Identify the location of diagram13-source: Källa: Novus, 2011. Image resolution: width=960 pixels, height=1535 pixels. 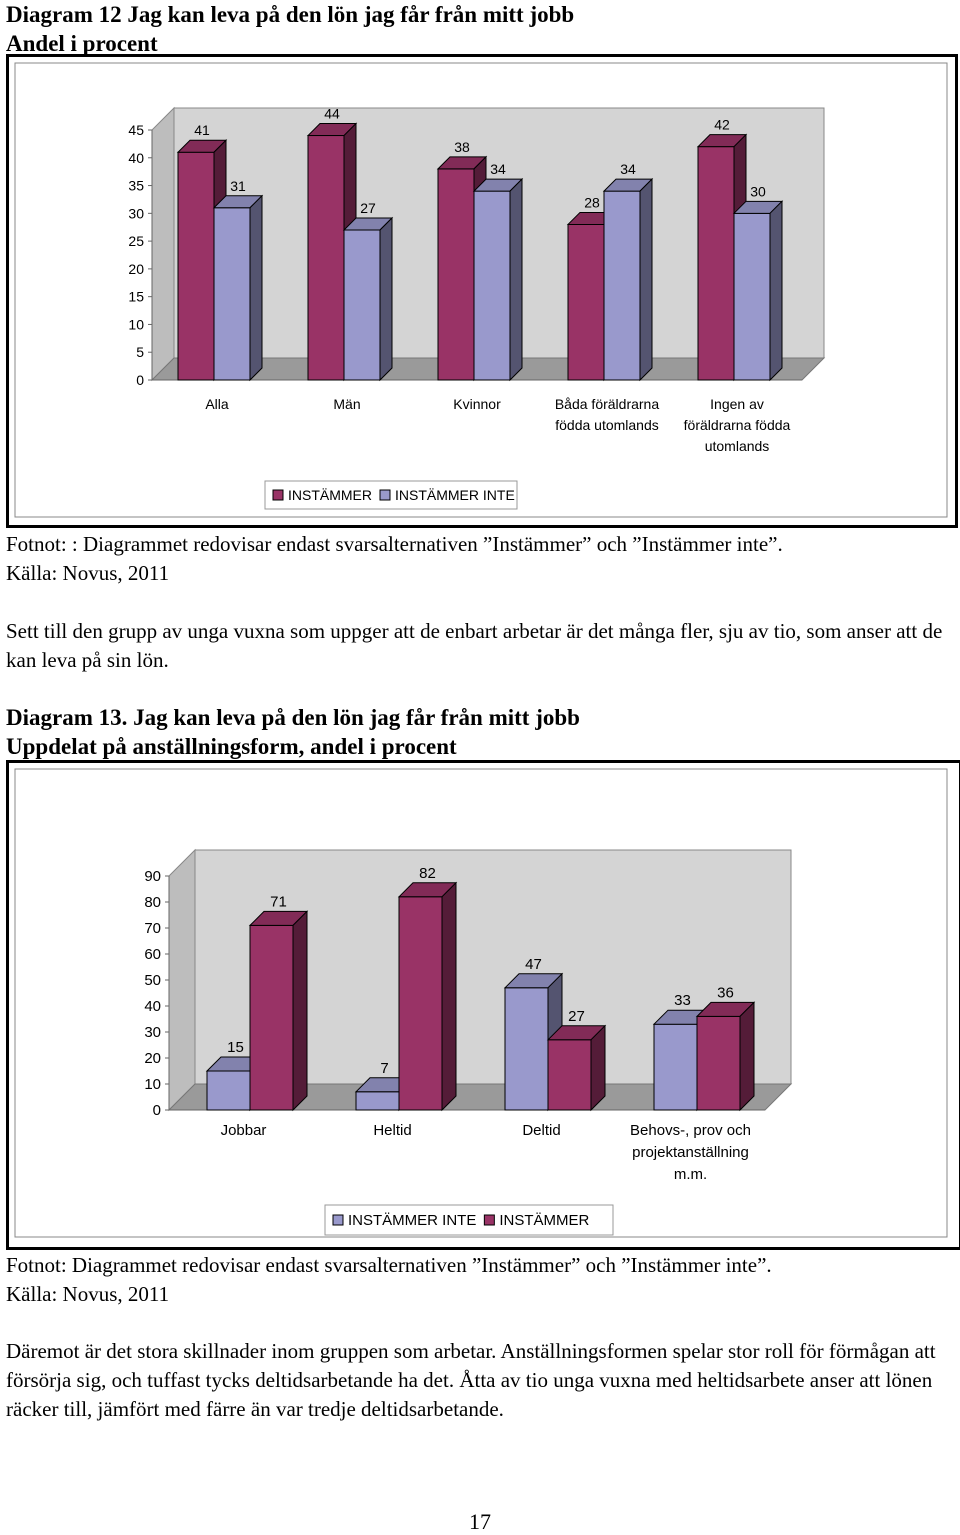
(88, 1294).